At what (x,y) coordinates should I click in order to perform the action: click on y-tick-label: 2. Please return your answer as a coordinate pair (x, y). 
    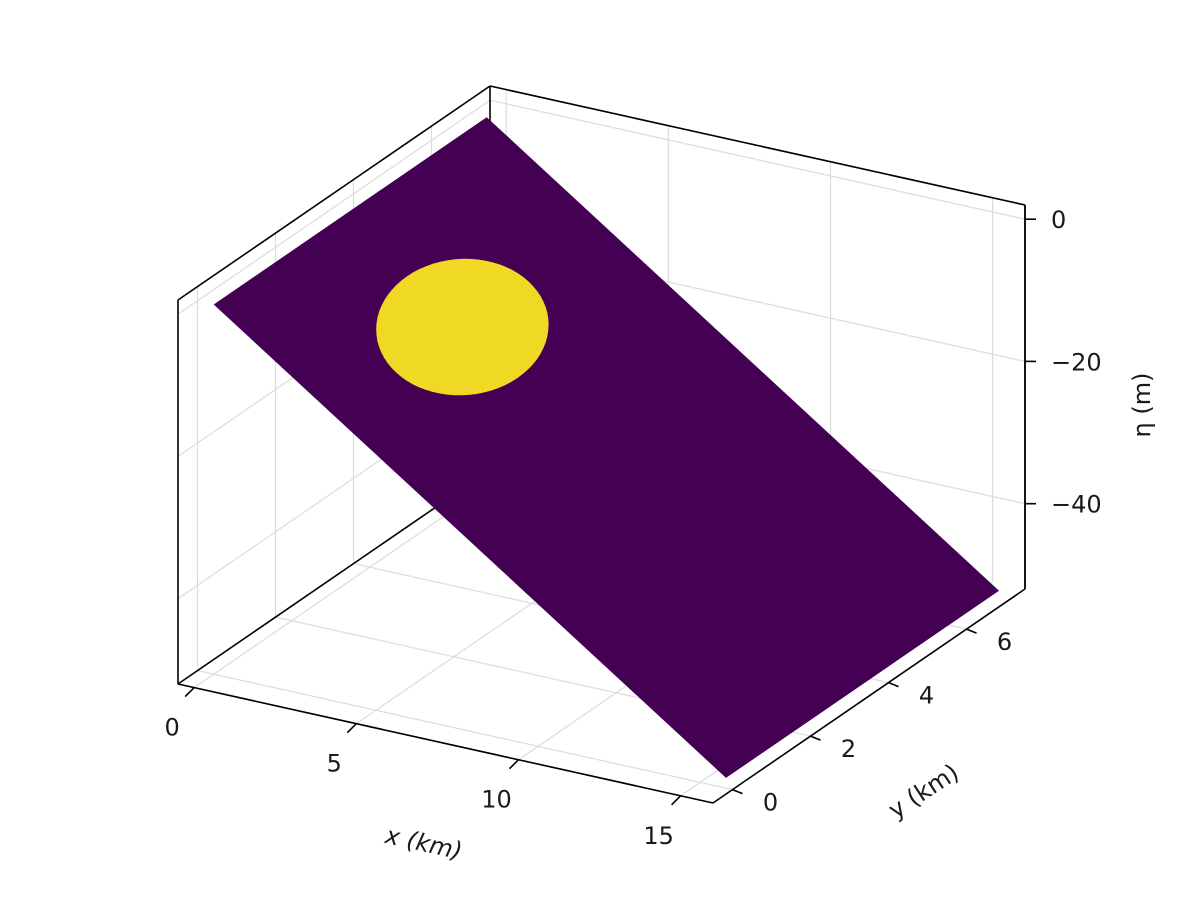
    Looking at the image, I should click on (848, 749).